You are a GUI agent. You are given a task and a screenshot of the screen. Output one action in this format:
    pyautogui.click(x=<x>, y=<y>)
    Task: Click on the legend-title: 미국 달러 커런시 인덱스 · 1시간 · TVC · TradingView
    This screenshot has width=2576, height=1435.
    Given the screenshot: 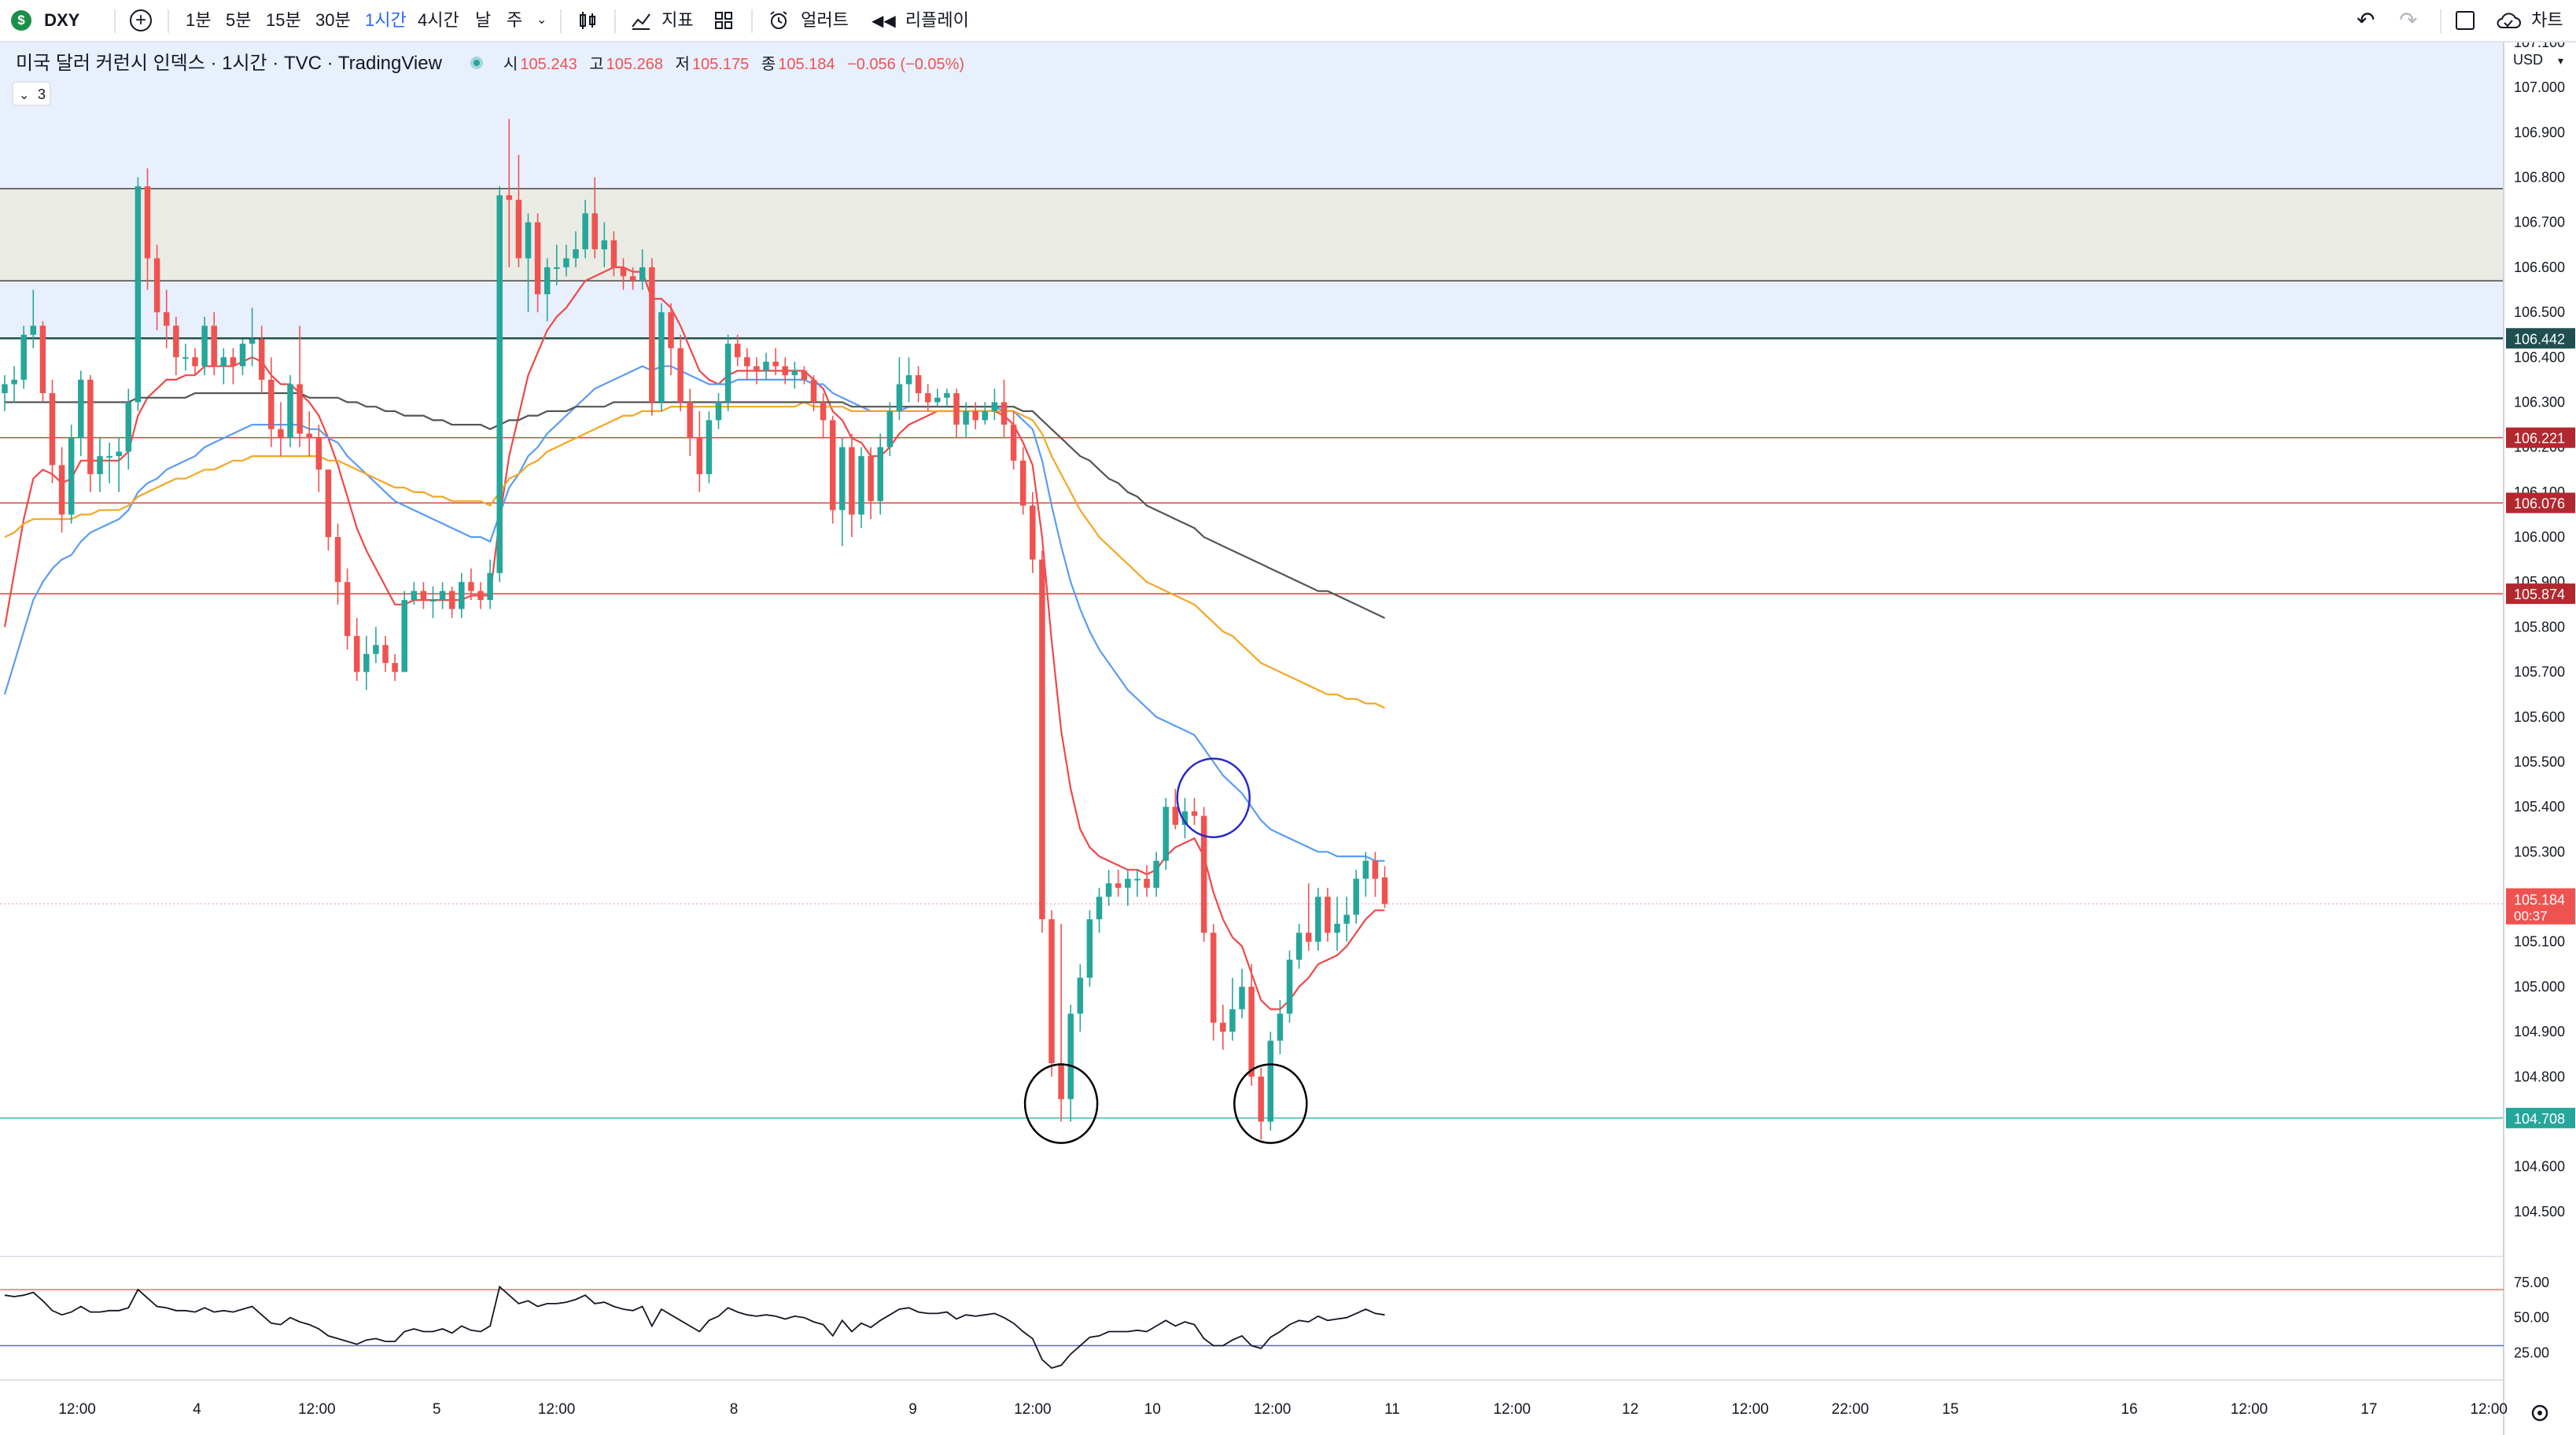 What is the action you would take?
    pyautogui.click(x=229, y=63)
    